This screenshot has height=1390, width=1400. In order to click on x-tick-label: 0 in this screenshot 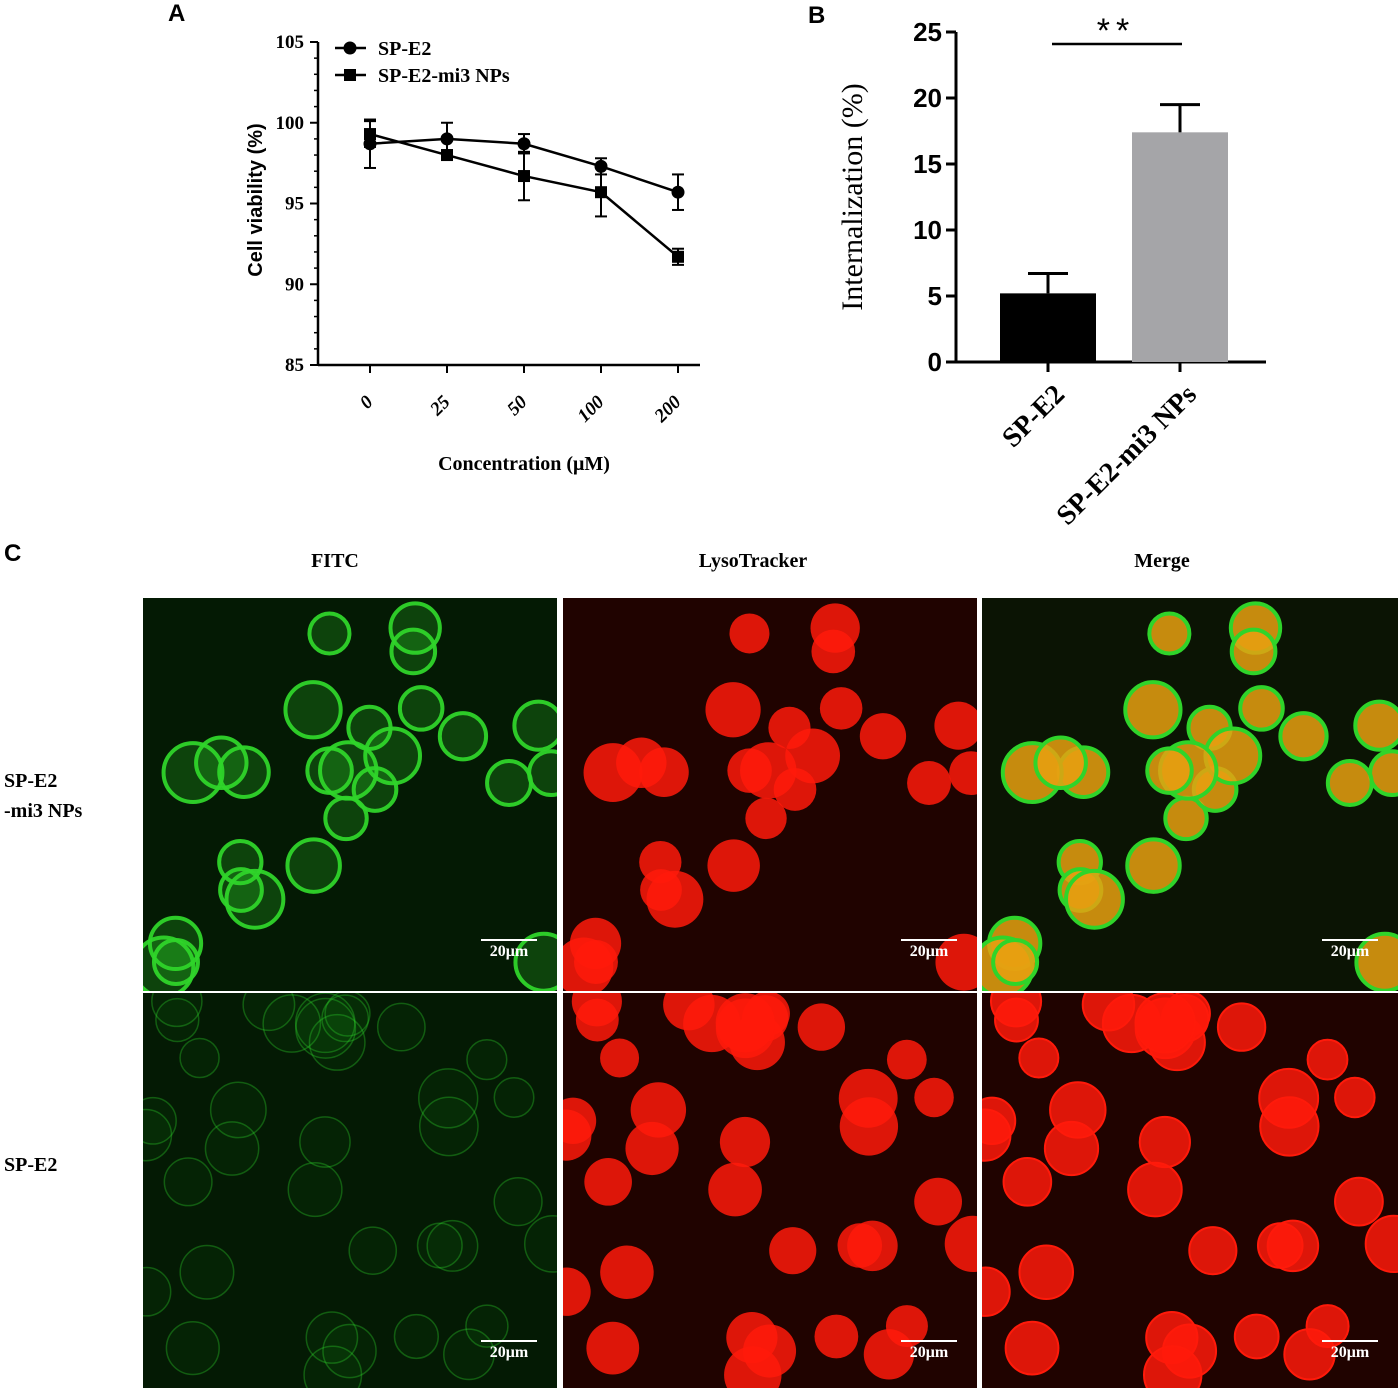, I will do `click(367, 402)`.